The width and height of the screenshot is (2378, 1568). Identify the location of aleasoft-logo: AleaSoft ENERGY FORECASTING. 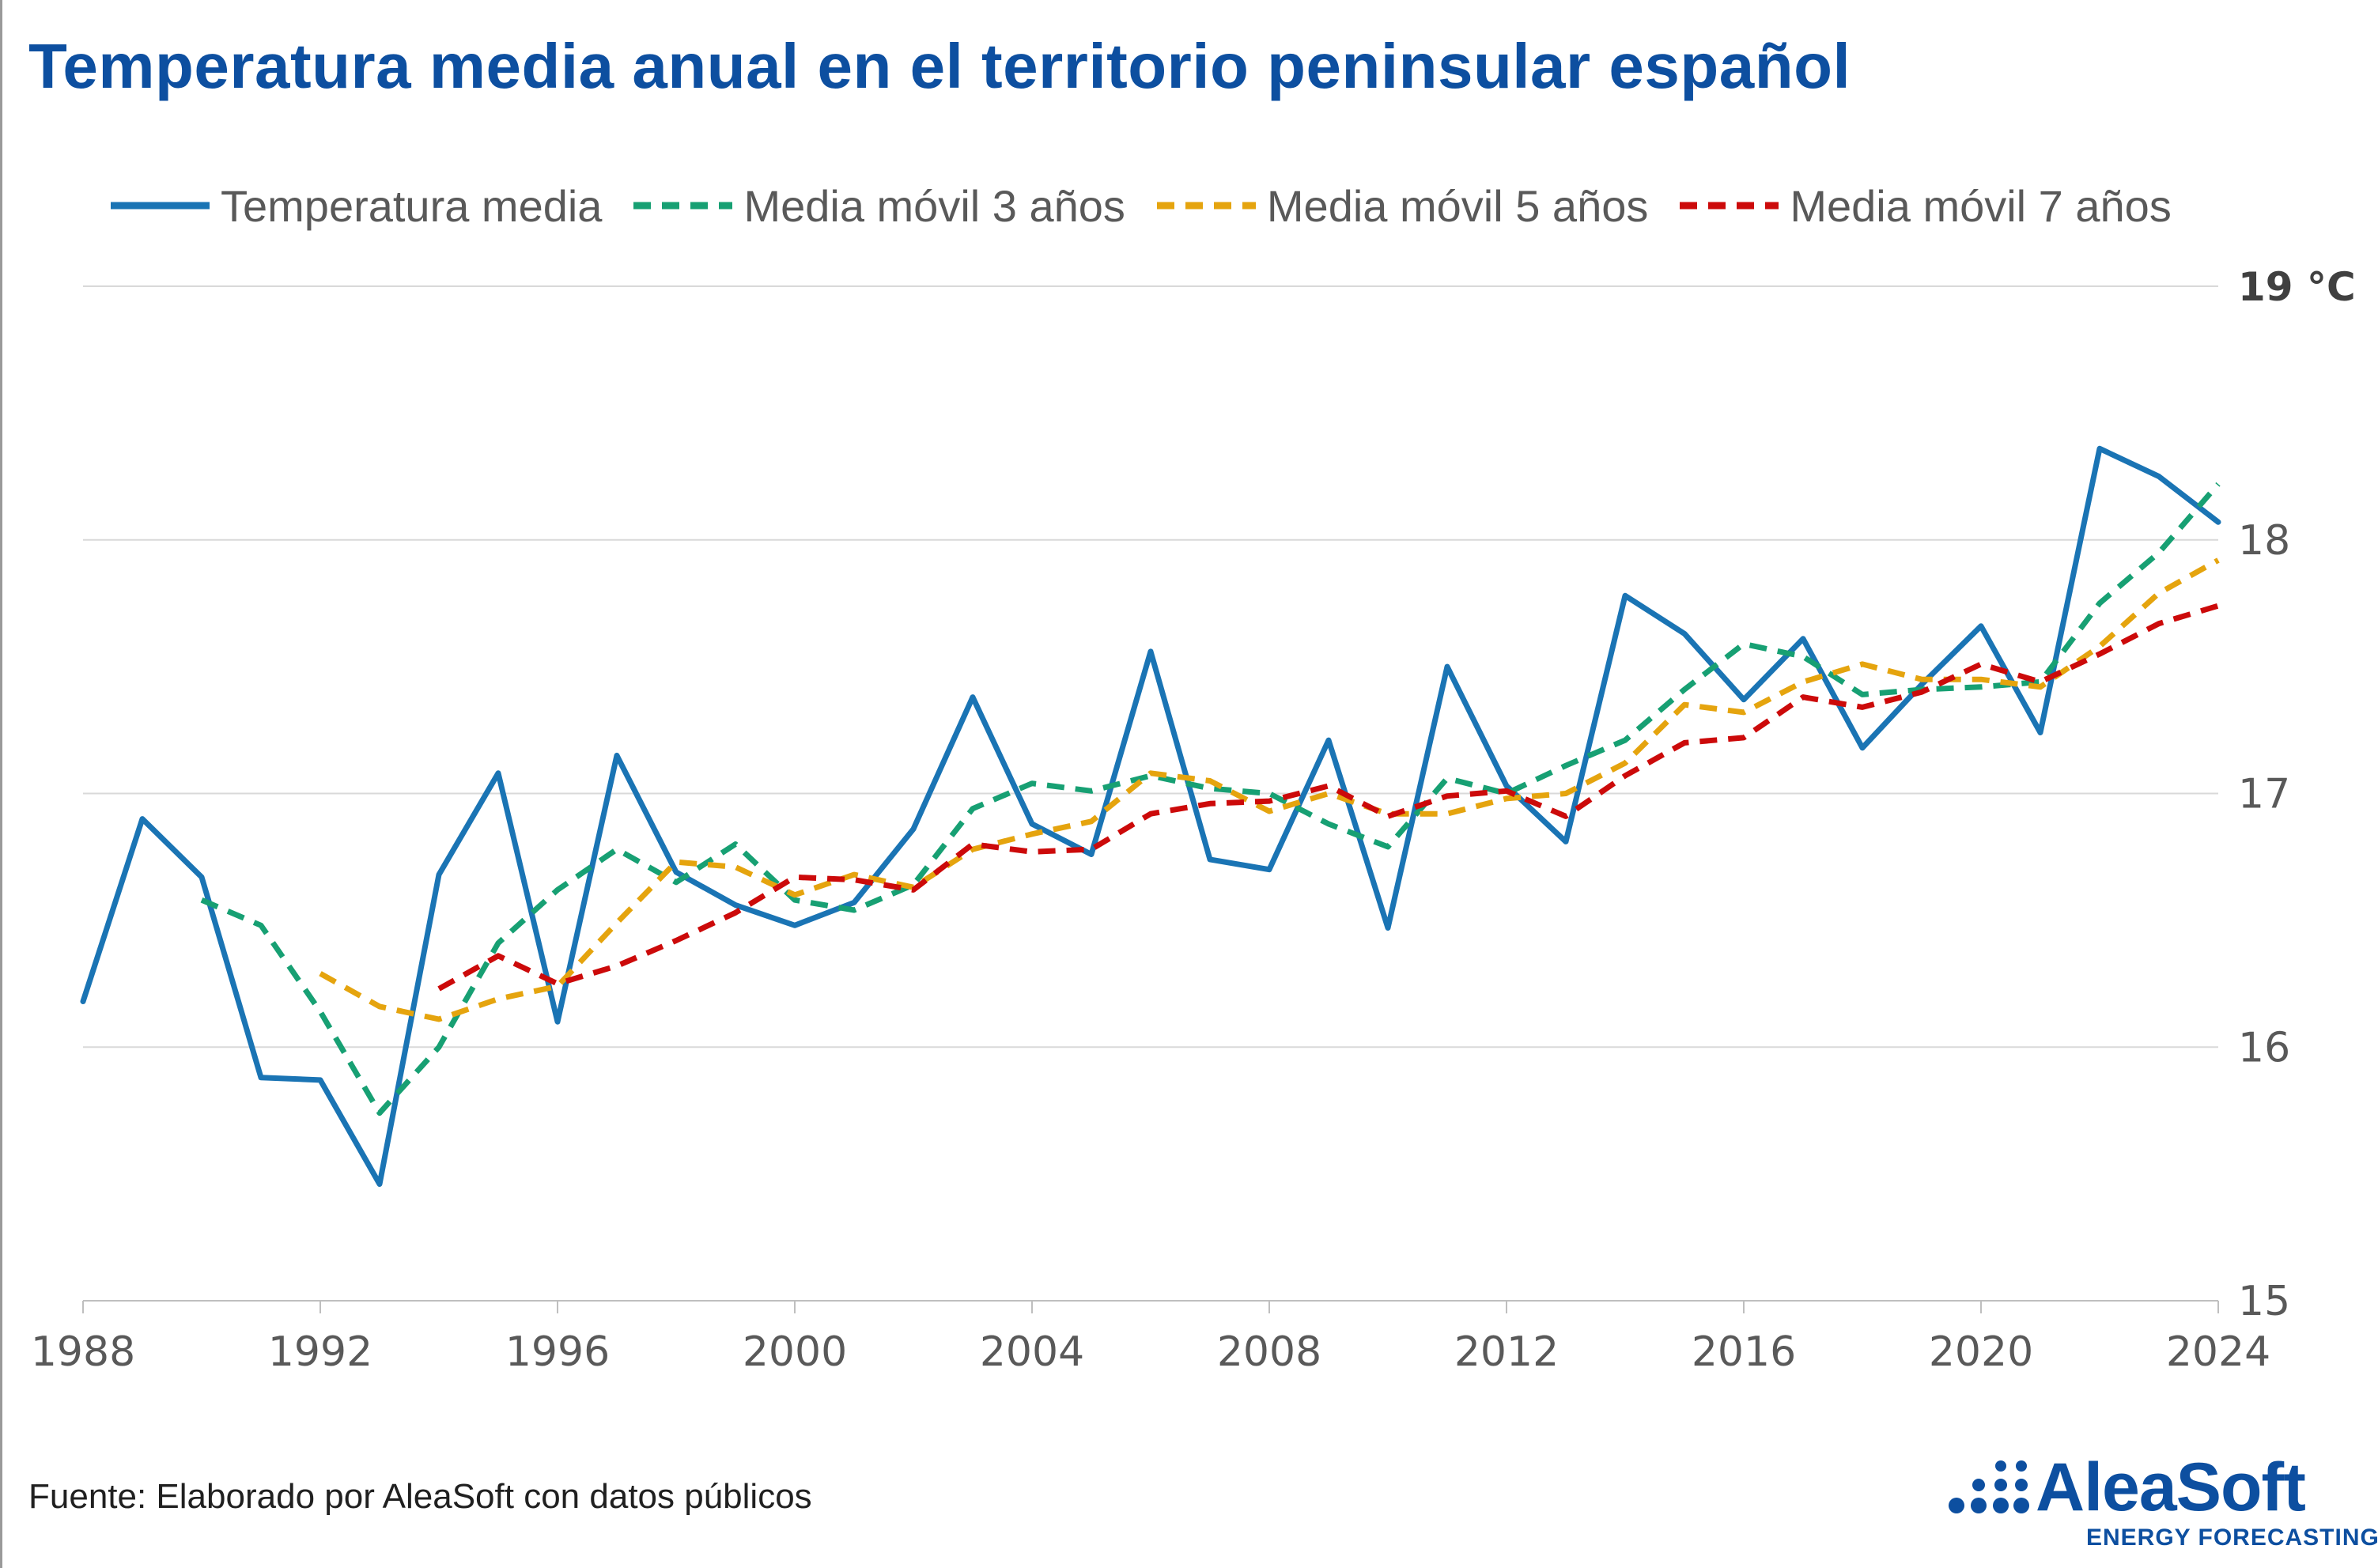
(2163, 1500).